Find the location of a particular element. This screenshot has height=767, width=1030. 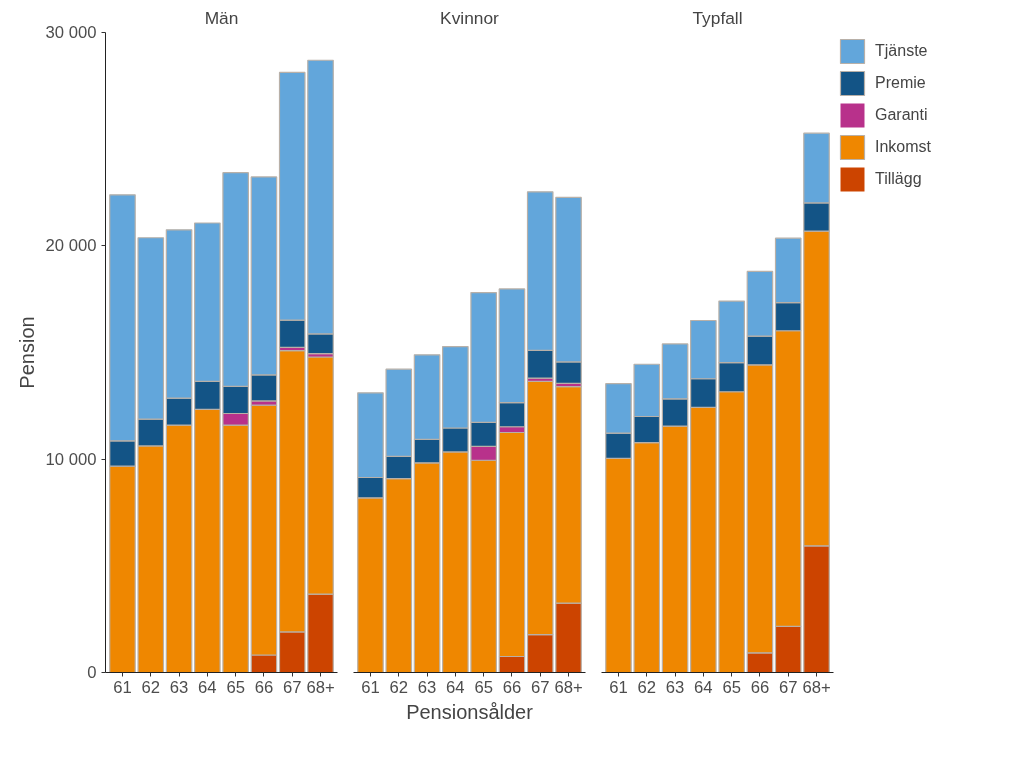

y-axis-title: Pension is located at coordinates (26, 352).